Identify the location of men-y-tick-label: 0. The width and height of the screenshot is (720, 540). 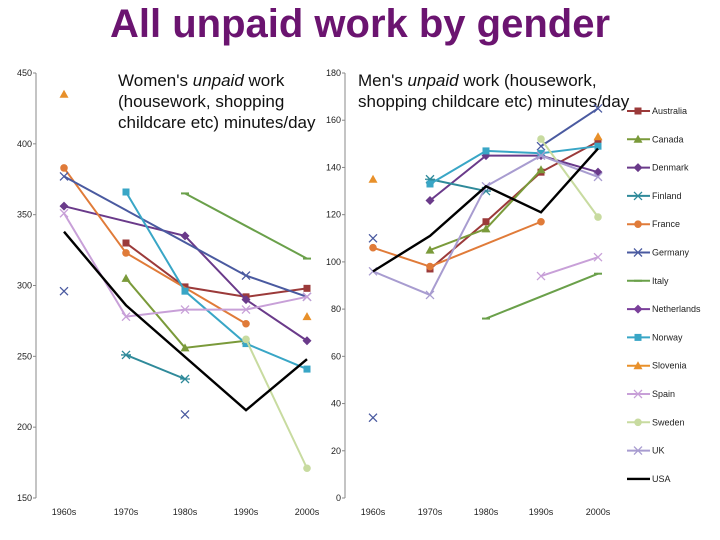
(338, 498).